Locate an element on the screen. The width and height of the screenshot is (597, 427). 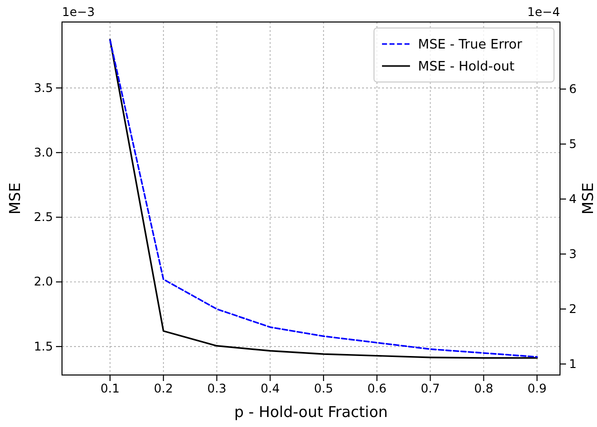
y-tick-label: 1.5 is located at coordinates (43, 346).